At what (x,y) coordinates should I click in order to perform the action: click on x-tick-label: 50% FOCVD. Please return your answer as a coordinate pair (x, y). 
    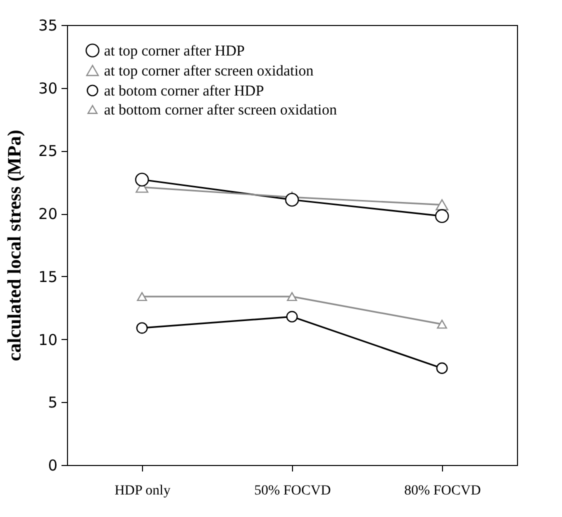
    Looking at the image, I should click on (292, 491).